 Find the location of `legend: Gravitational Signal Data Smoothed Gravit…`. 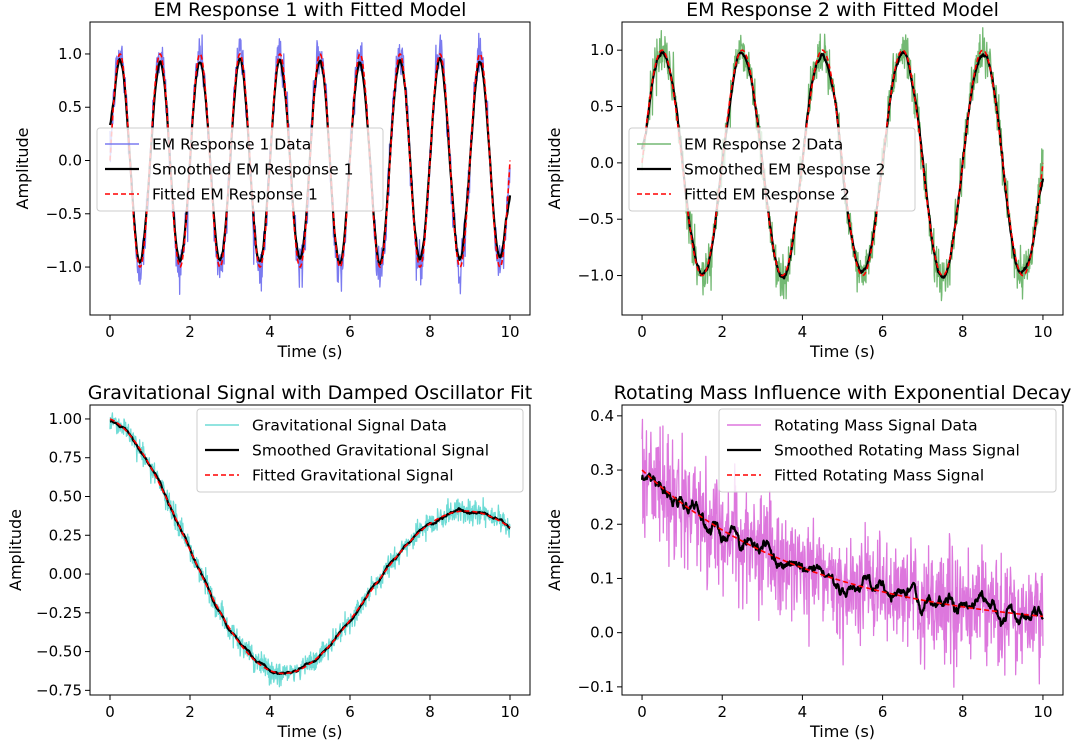

legend: Gravitational Signal Data Smoothed Gravit… is located at coordinates (360, 450).